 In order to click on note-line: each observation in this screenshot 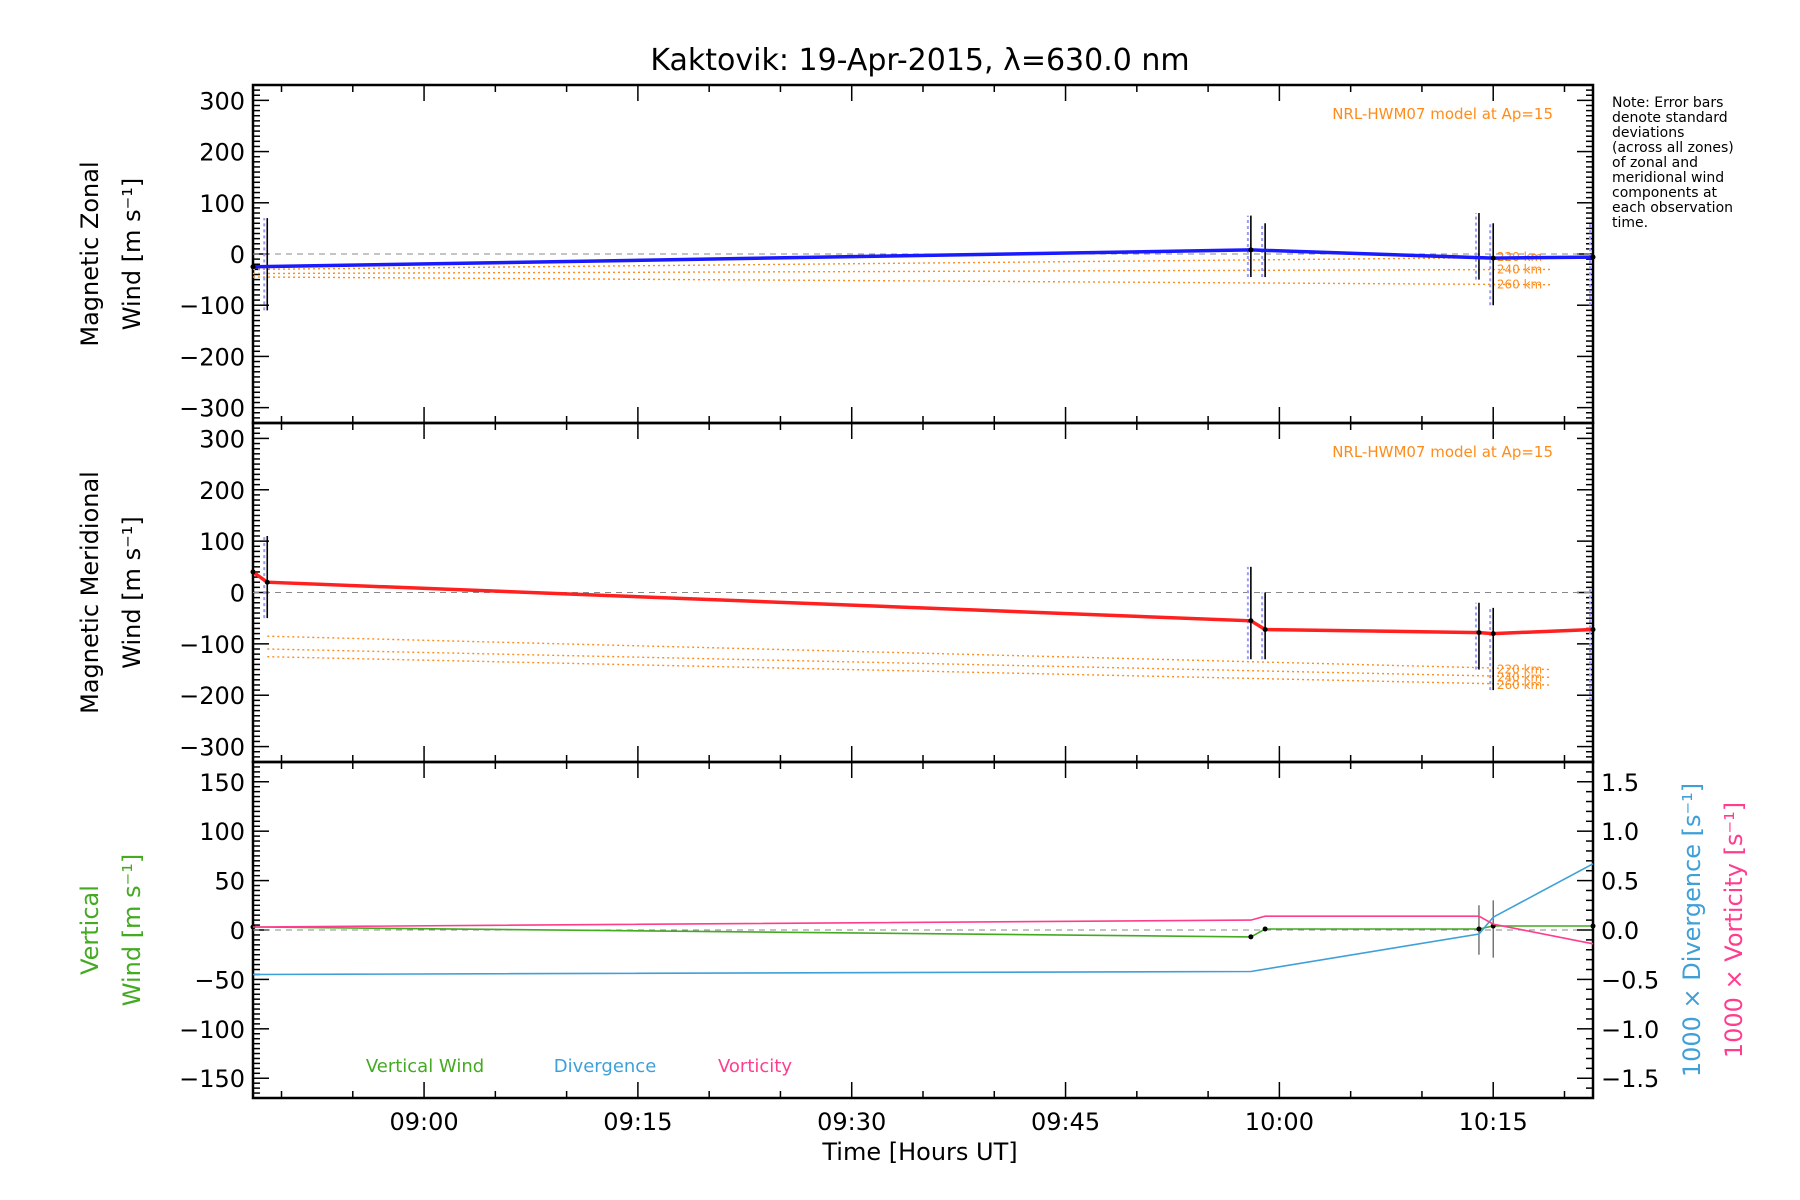, I will do `click(1673, 208)`.